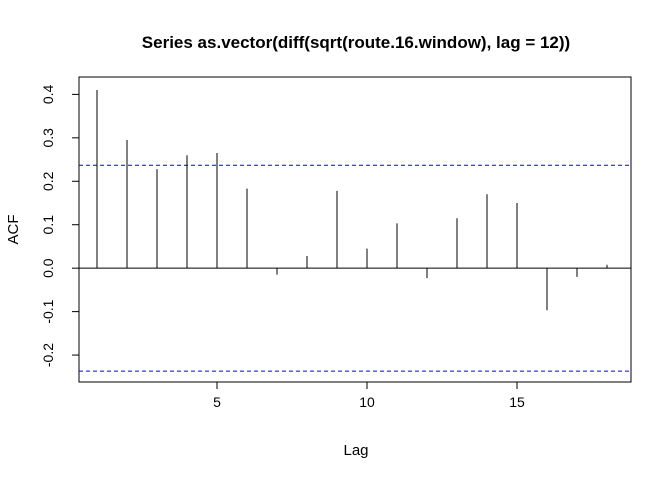  I want to click on y-tick-label: 0.4, so click(48, 94).